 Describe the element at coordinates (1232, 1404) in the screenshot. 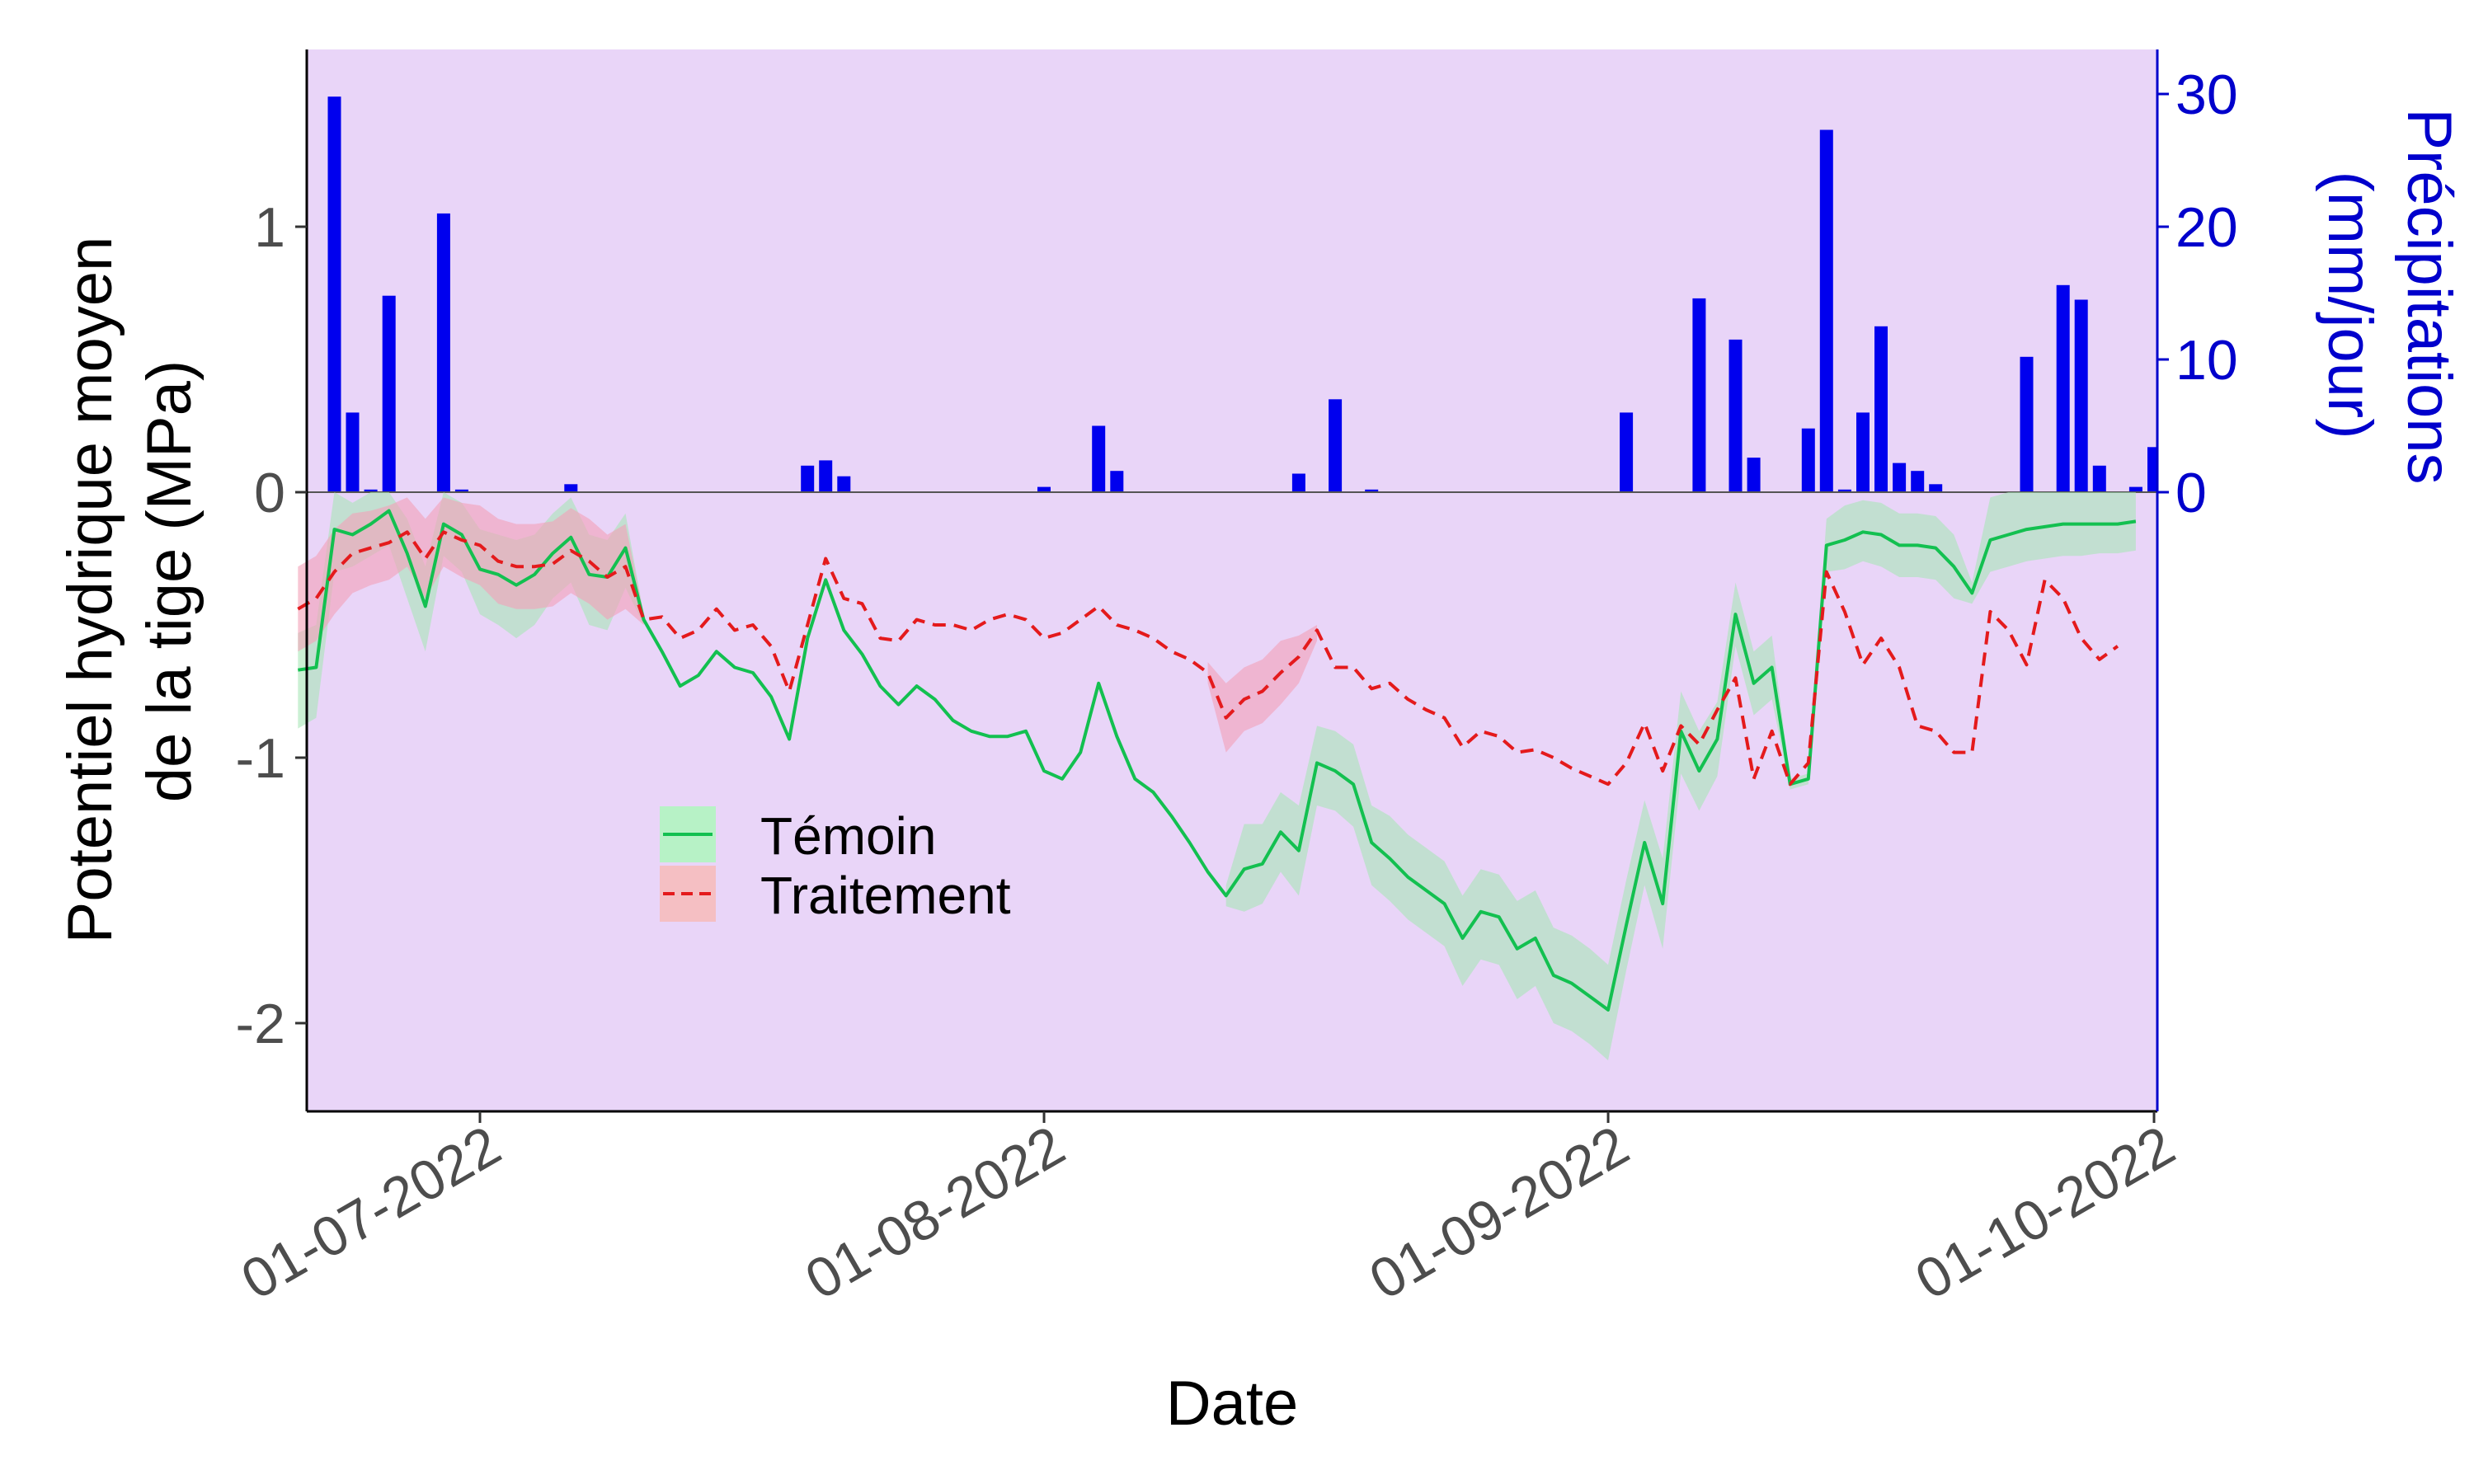

I see `x-axis-title: Date` at that location.